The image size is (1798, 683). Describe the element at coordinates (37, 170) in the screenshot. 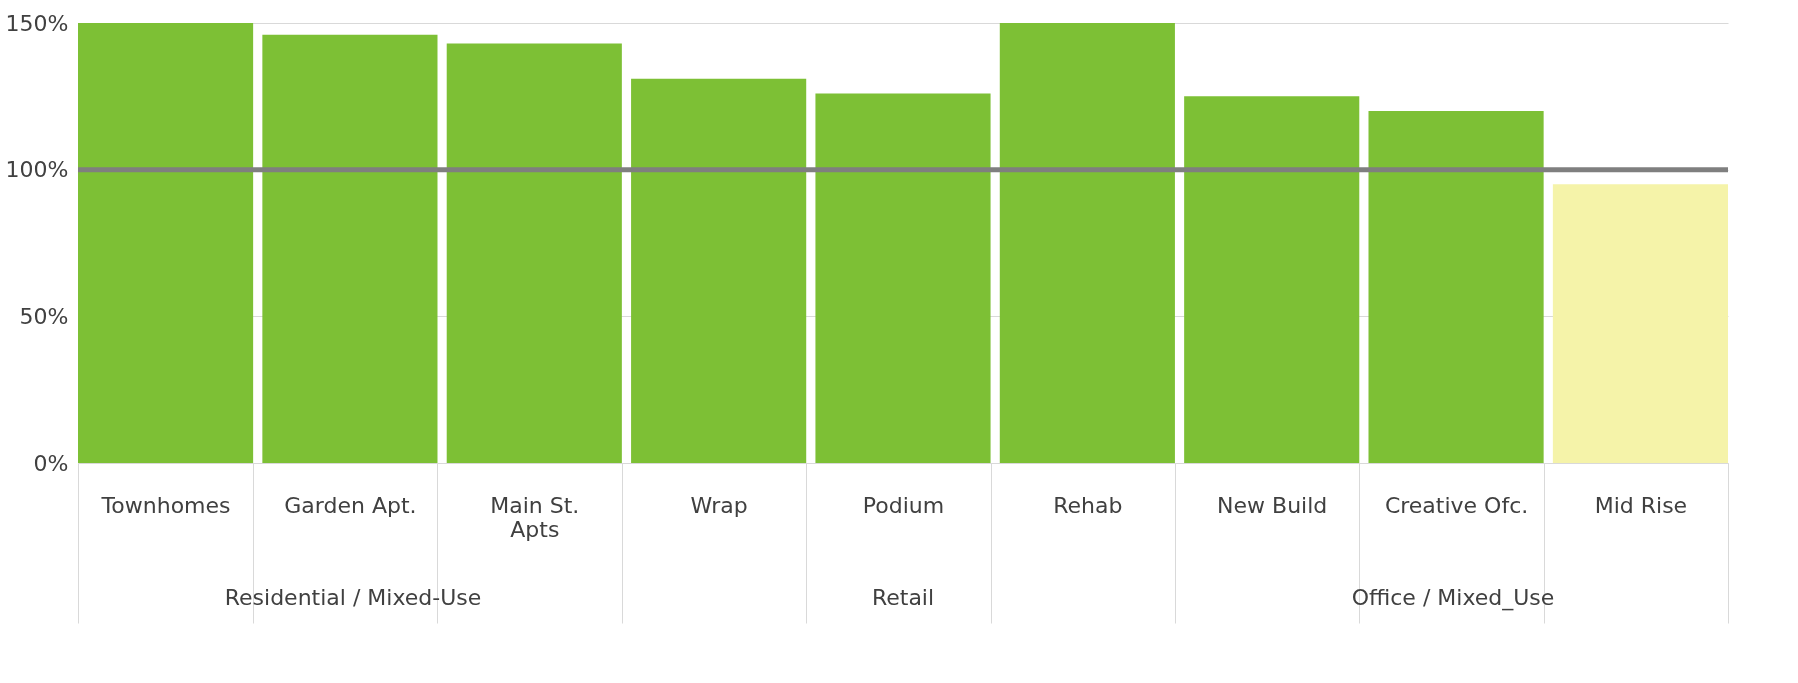

I see `y-tick-label: 100%` at that location.